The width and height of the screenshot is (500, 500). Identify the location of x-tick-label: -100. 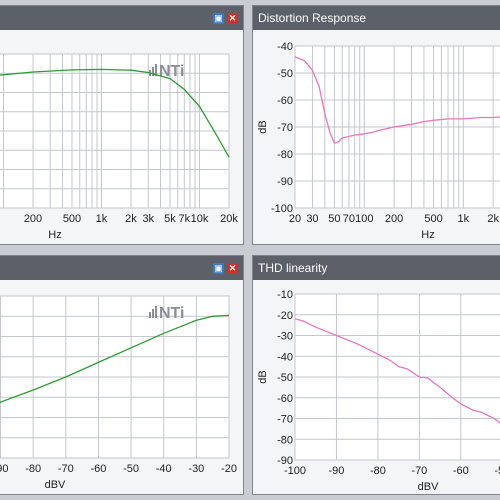
(295, 471).